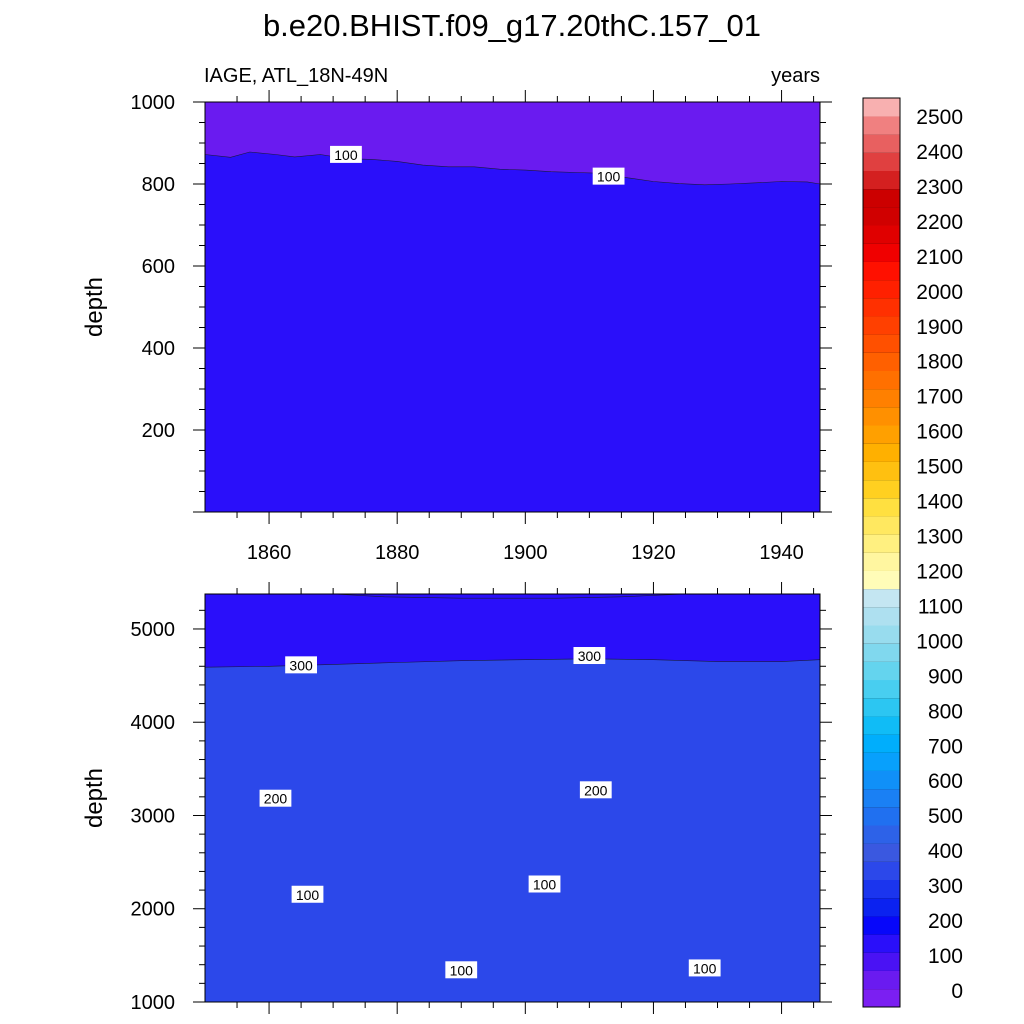 The image size is (1024, 1024). Describe the element at coordinates (957, 991) in the screenshot. I see `colorbar-label-0: 0` at that location.